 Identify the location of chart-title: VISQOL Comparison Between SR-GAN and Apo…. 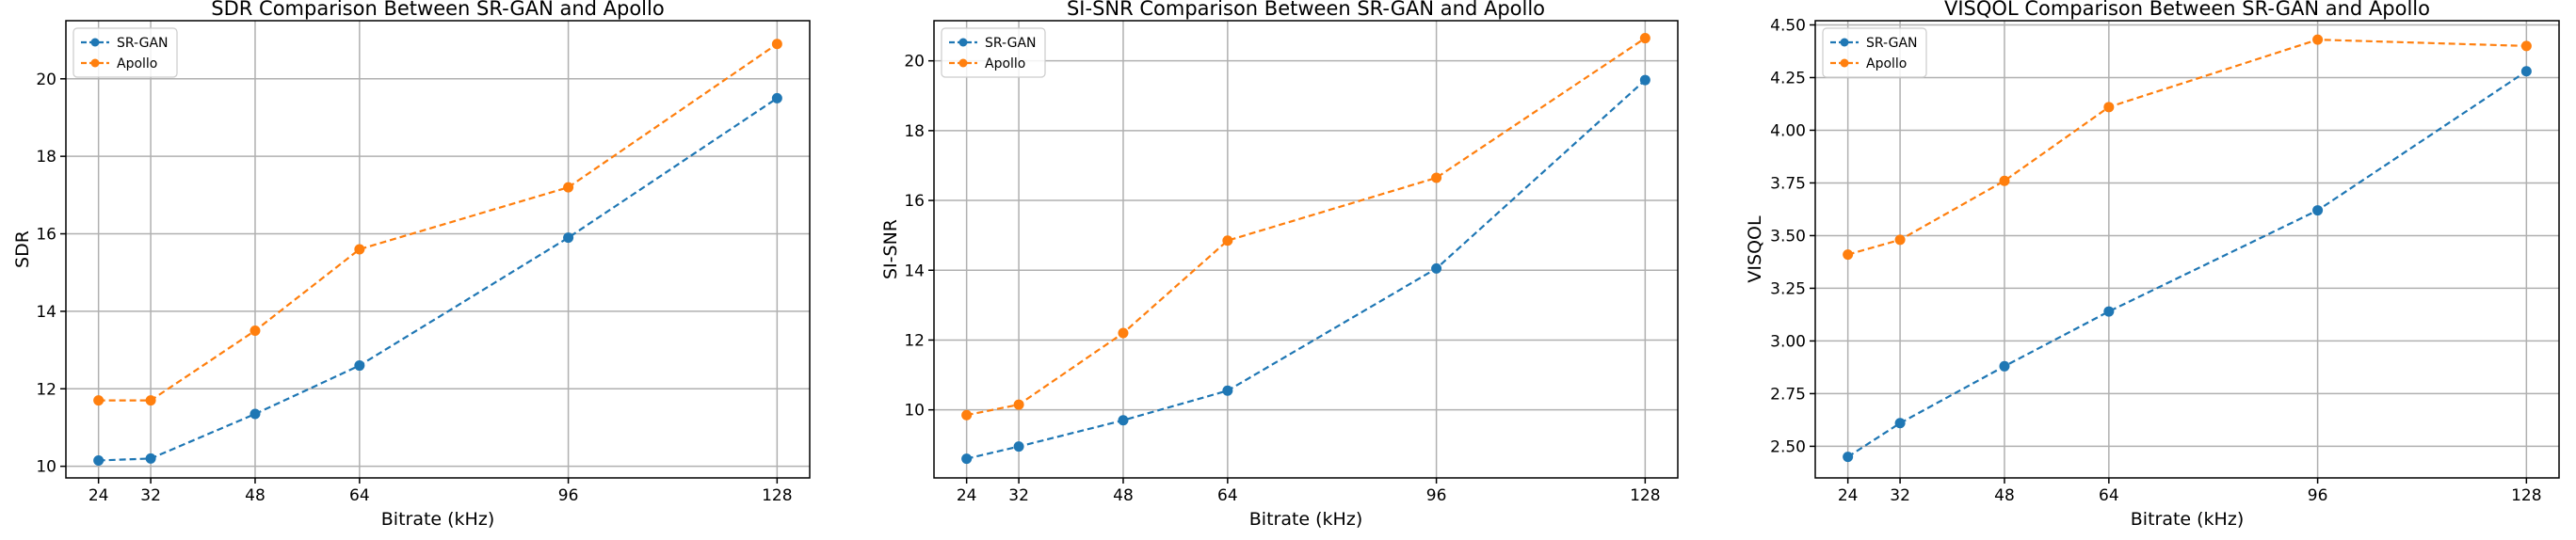
(2187, 10).